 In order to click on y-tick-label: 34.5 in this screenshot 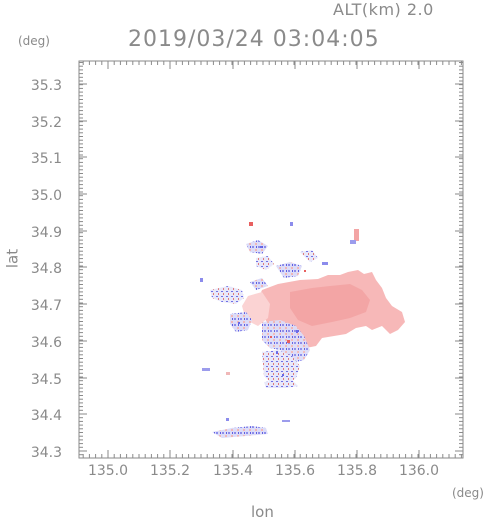, I will do `click(46, 380)`.